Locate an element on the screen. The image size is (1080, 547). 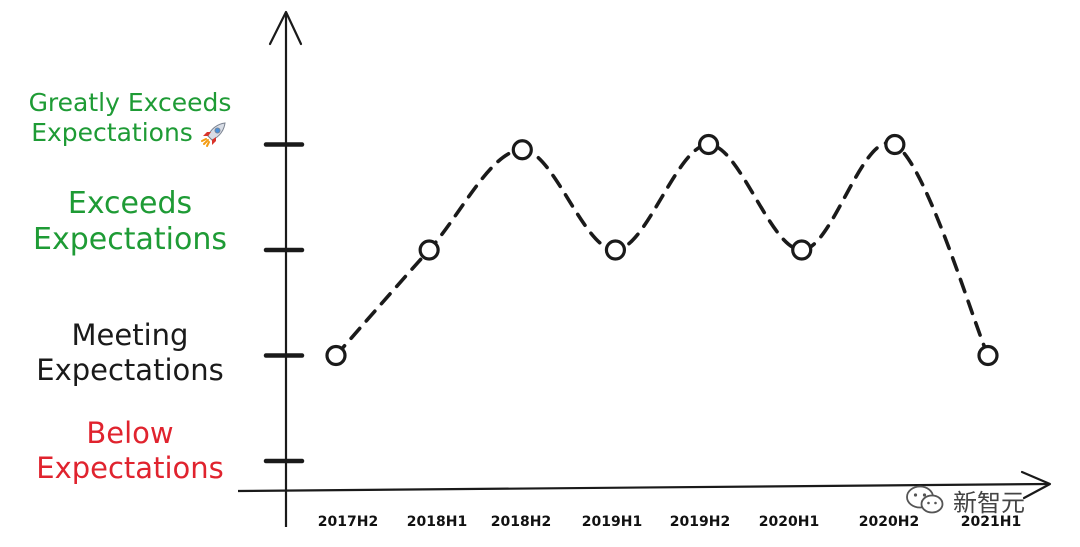
y-label-below-line2: Expectations is located at coordinates (130, 467).